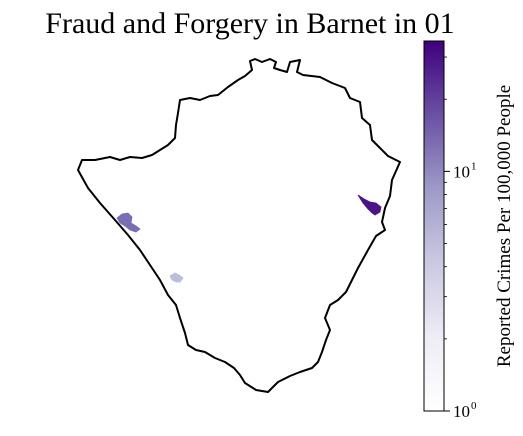 The image size is (523, 436). I want to click on area-west, so click(128, 222).